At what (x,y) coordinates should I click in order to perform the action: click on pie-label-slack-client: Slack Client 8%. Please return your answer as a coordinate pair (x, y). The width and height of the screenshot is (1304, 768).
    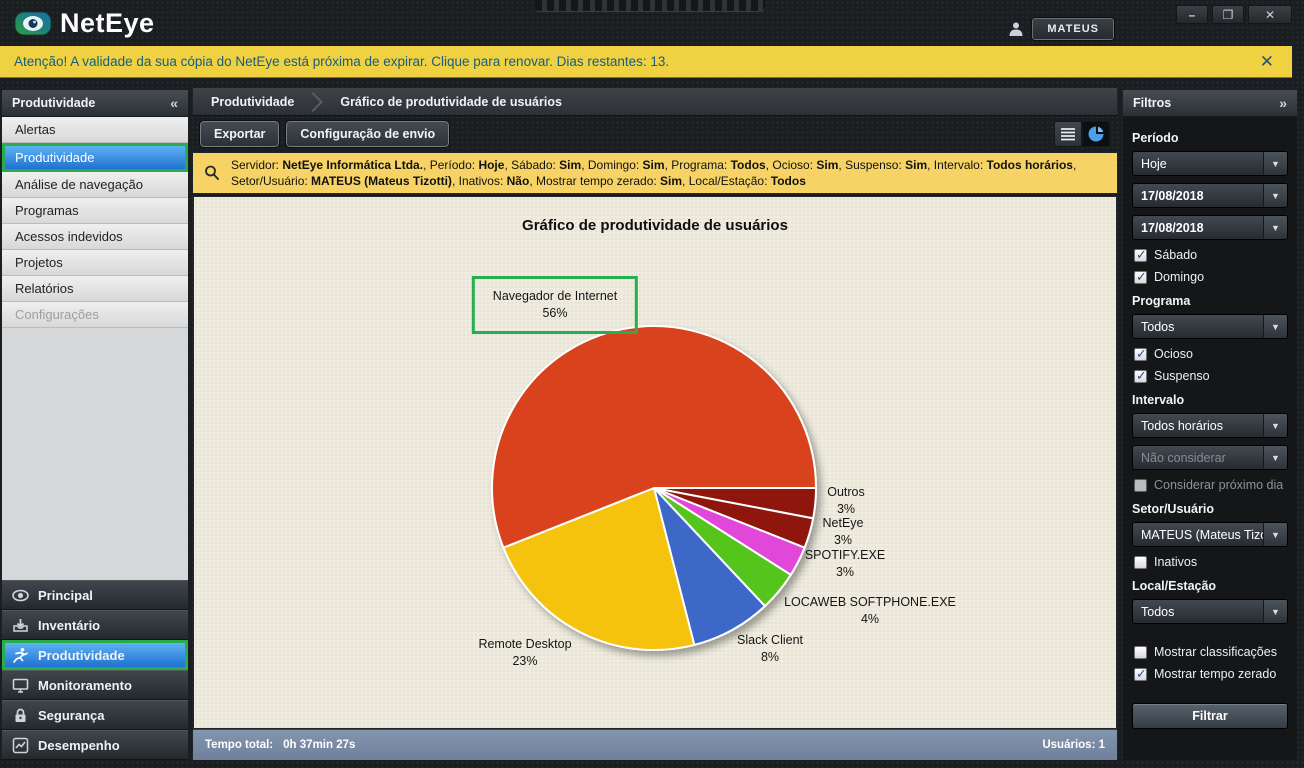
    Looking at the image, I should click on (770, 648).